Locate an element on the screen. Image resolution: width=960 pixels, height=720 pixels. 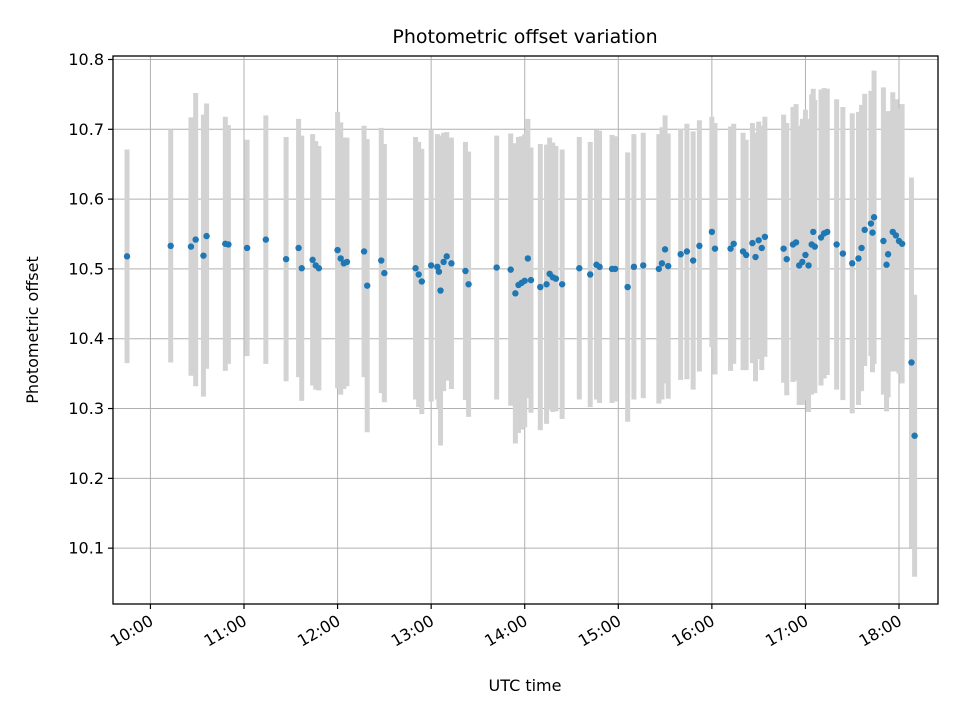
y-tick-label: 10.6 is located at coordinates (86, 199).